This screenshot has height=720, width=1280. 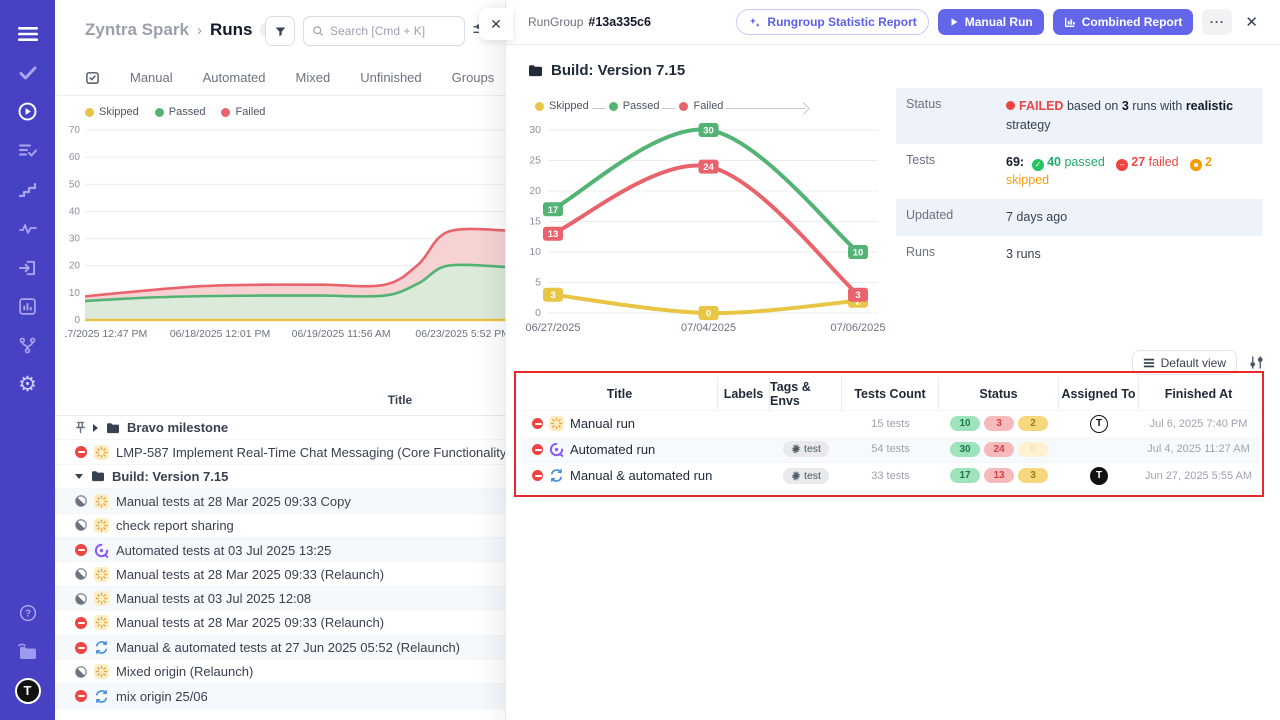 I want to click on detail-row-updated: Updated 7 days ago, so click(x=1079, y=217).